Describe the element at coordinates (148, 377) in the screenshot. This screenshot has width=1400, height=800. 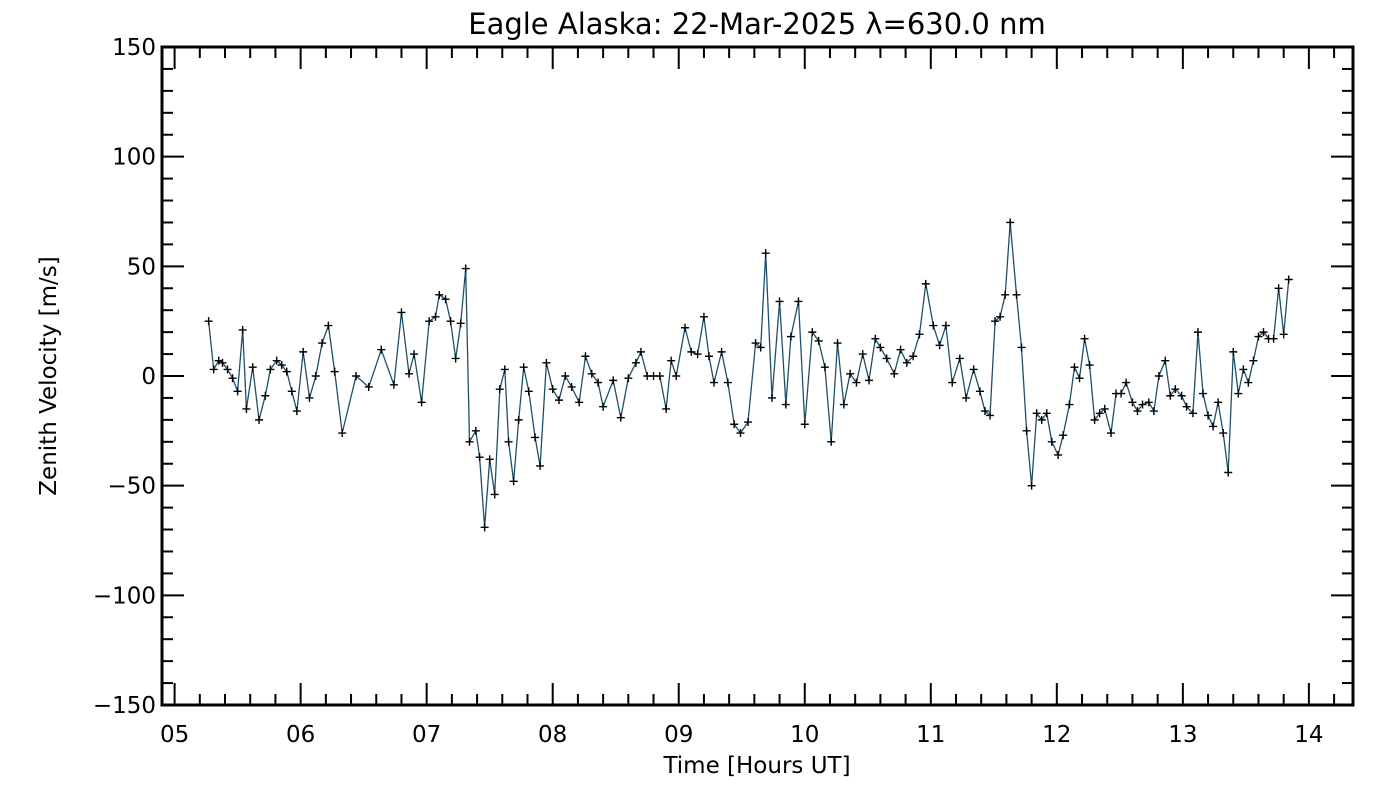
I see `y-tick-label: 0` at that location.